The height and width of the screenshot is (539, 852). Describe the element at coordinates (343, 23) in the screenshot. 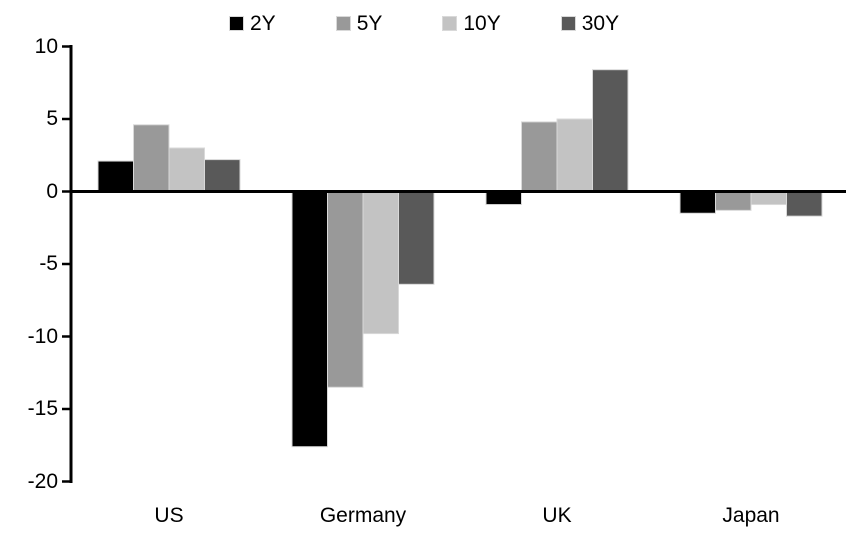

I see `legend-swatch-5y` at that location.